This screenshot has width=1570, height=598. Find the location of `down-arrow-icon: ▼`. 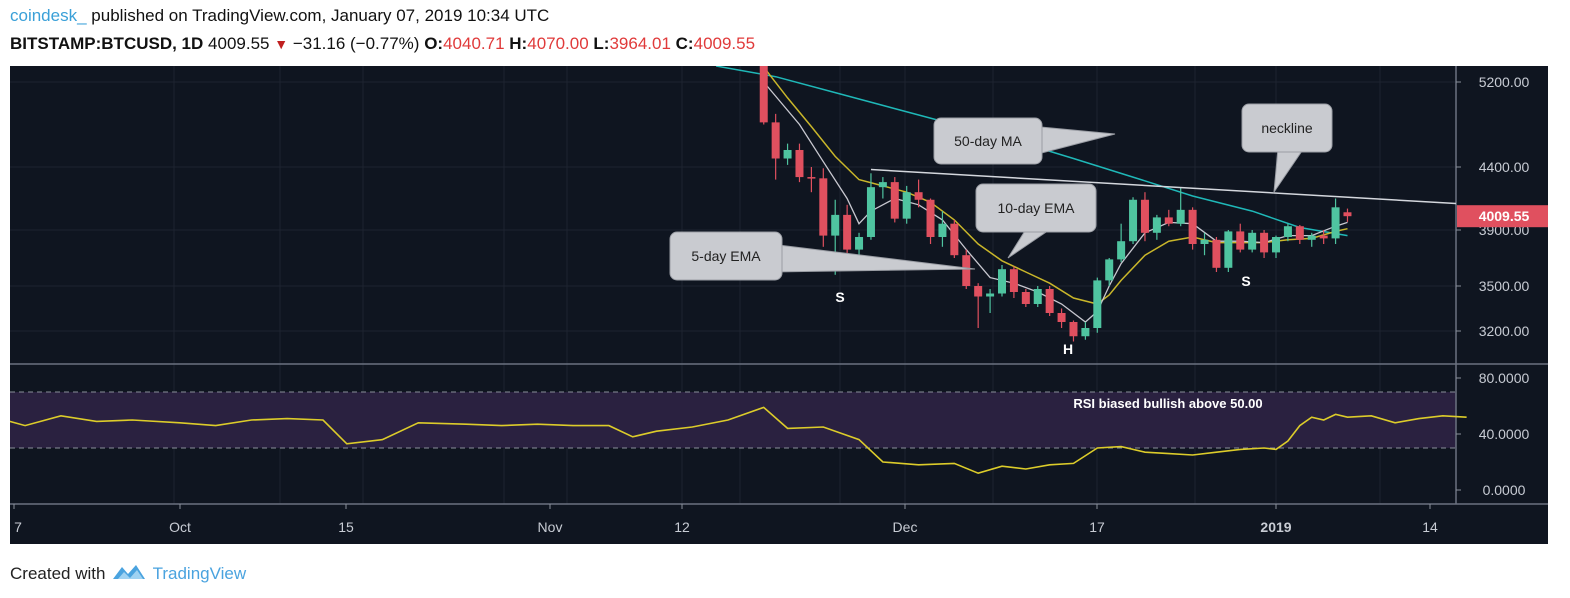

down-arrow-icon: ▼ is located at coordinates (281, 44).